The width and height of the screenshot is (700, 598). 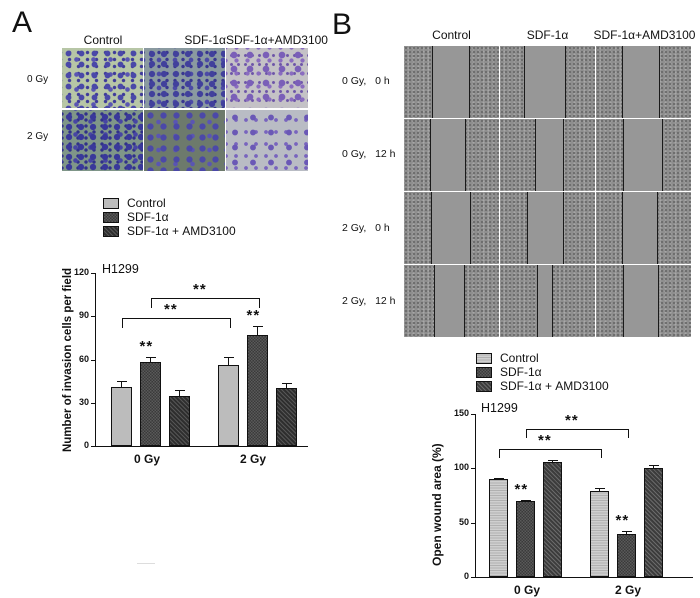 I want to click on panel-a-row-2gy: 2 Gy, so click(x=38, y=136).